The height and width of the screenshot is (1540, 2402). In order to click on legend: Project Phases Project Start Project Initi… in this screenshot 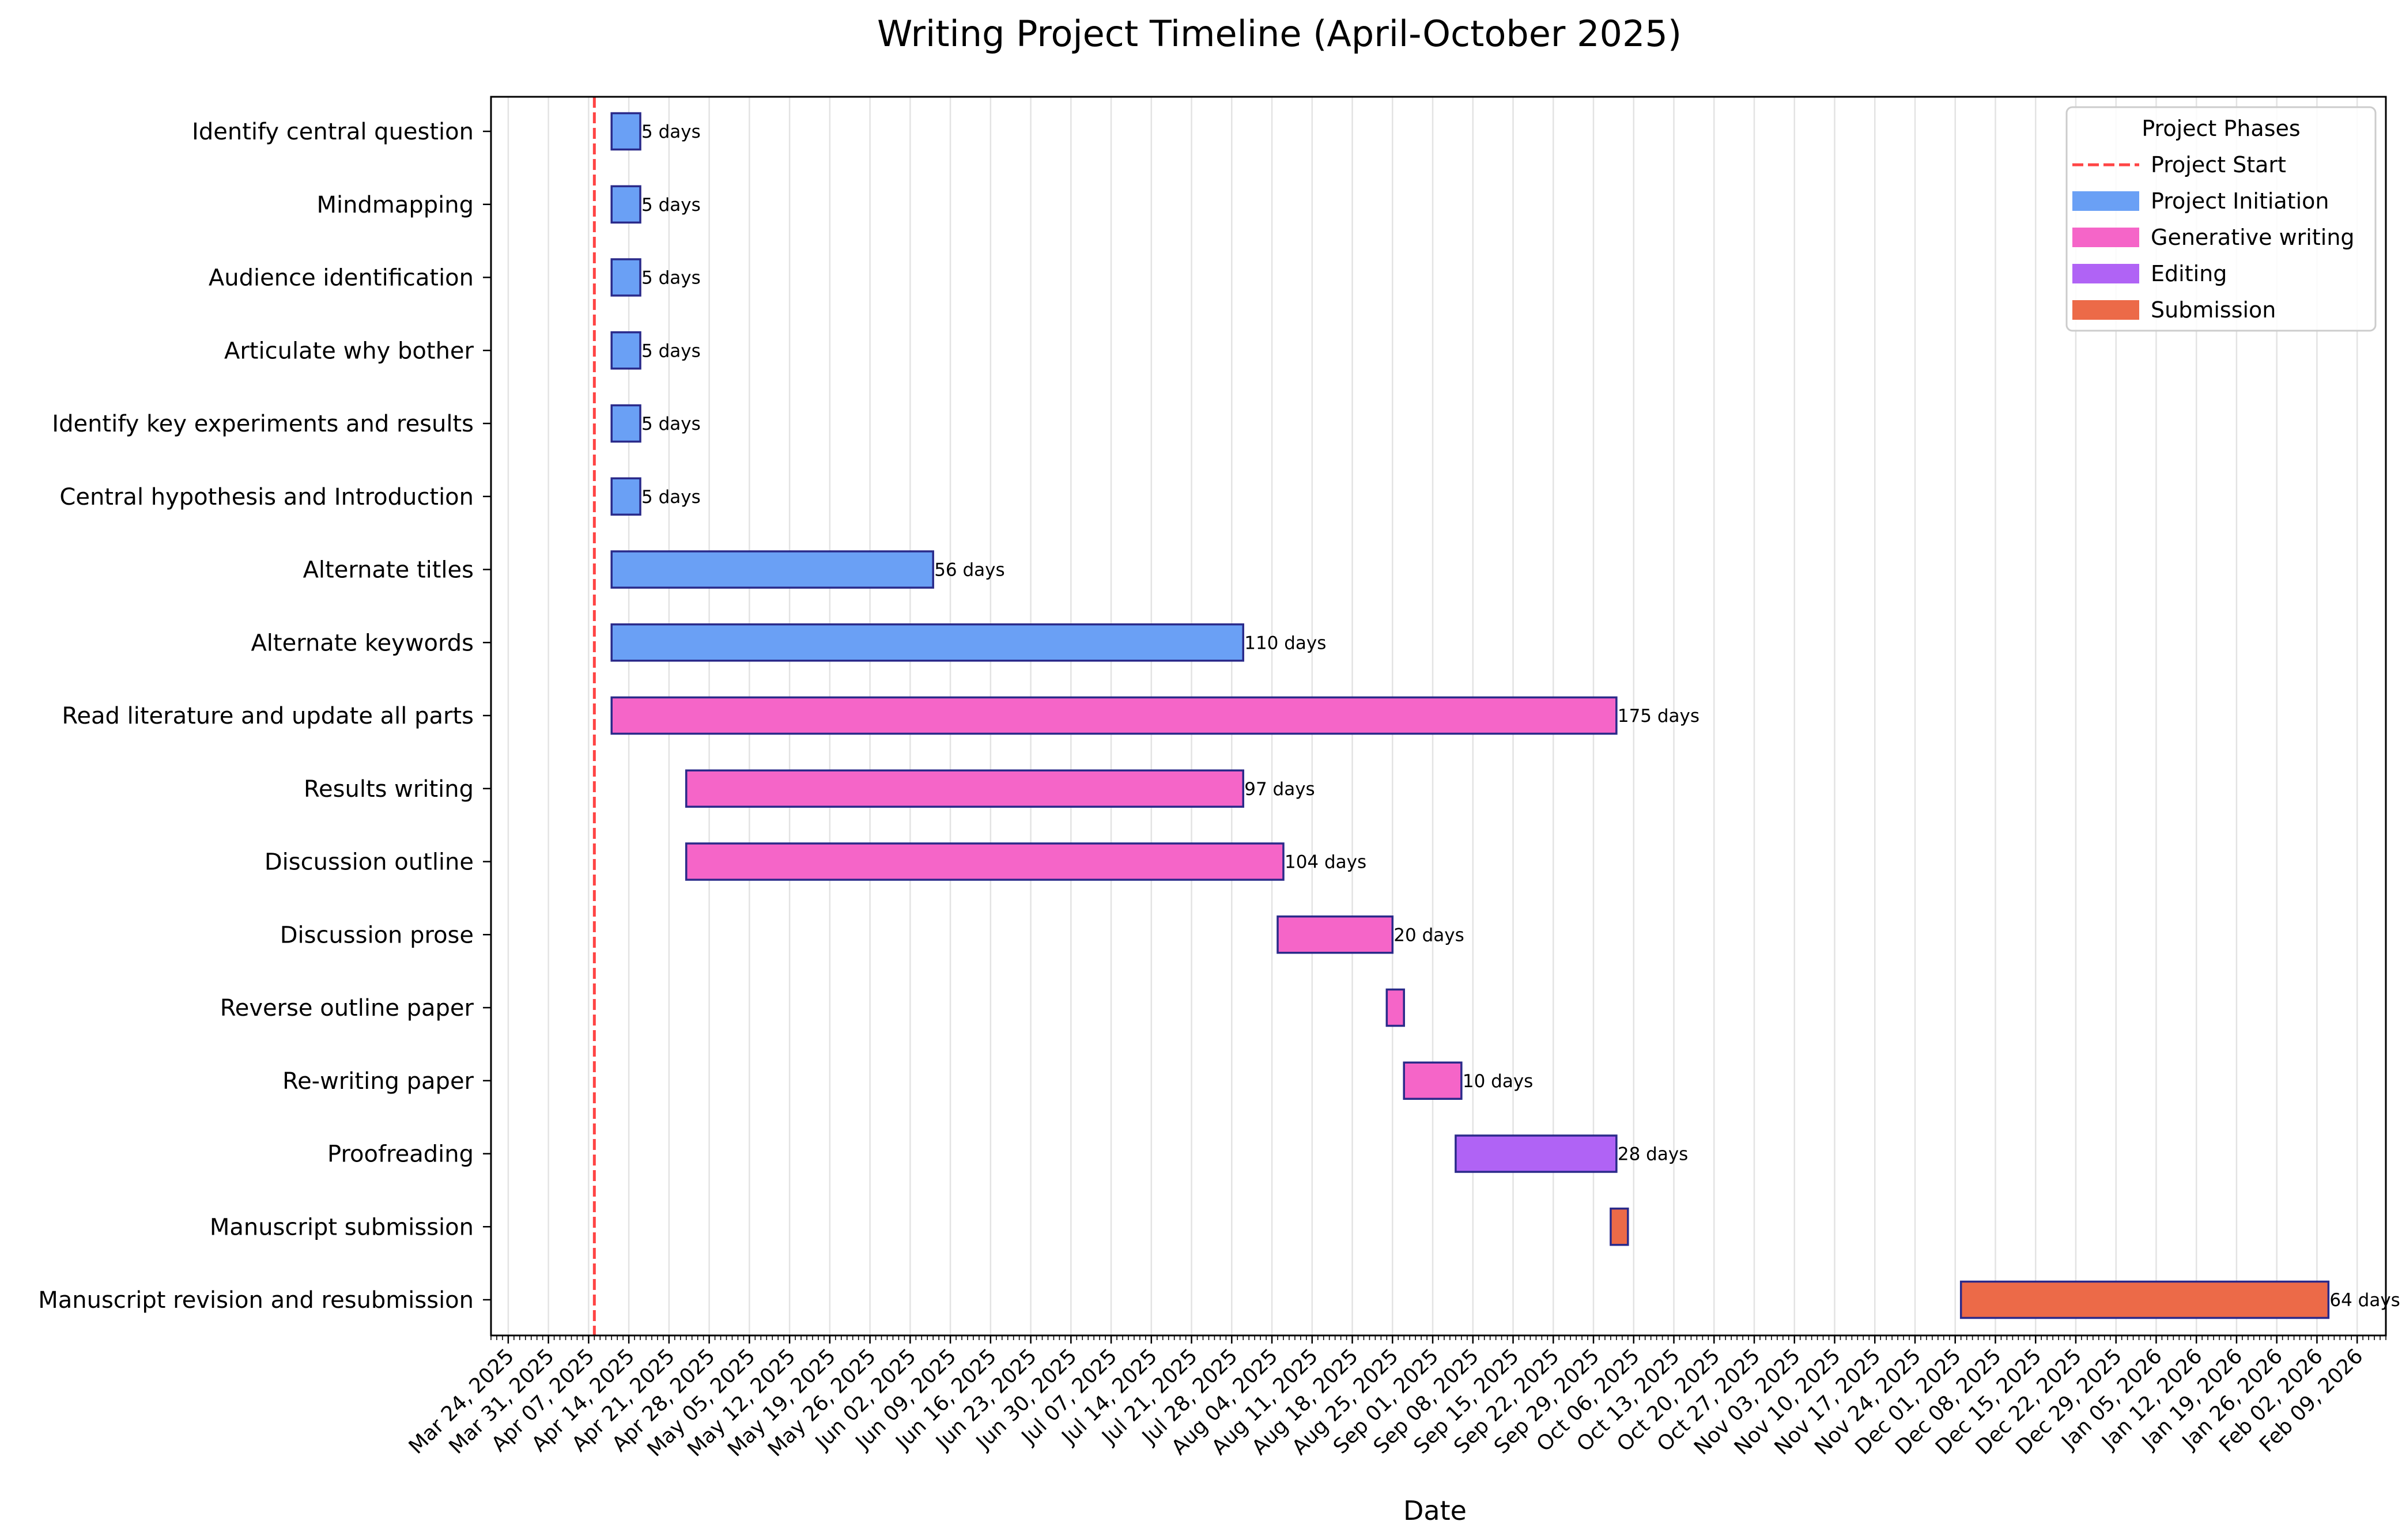, I will do `click(2221, 219)`.